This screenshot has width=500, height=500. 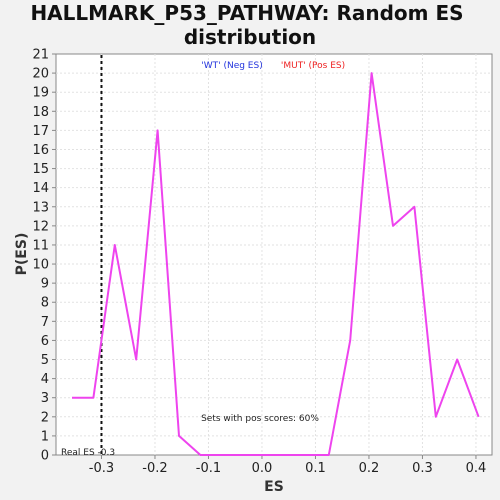 I want to click on x-tick-label: 0.4, so click(x=476, y=468).